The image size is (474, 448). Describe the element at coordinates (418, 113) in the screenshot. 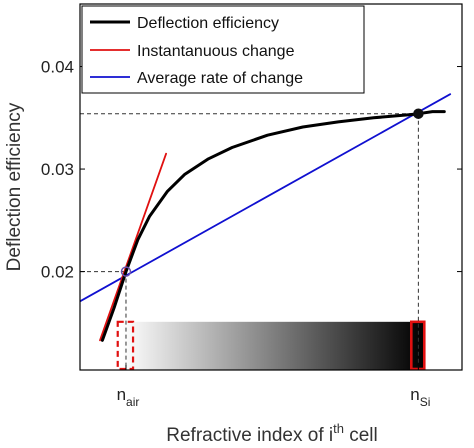

I see `si-point-marker` at that location.